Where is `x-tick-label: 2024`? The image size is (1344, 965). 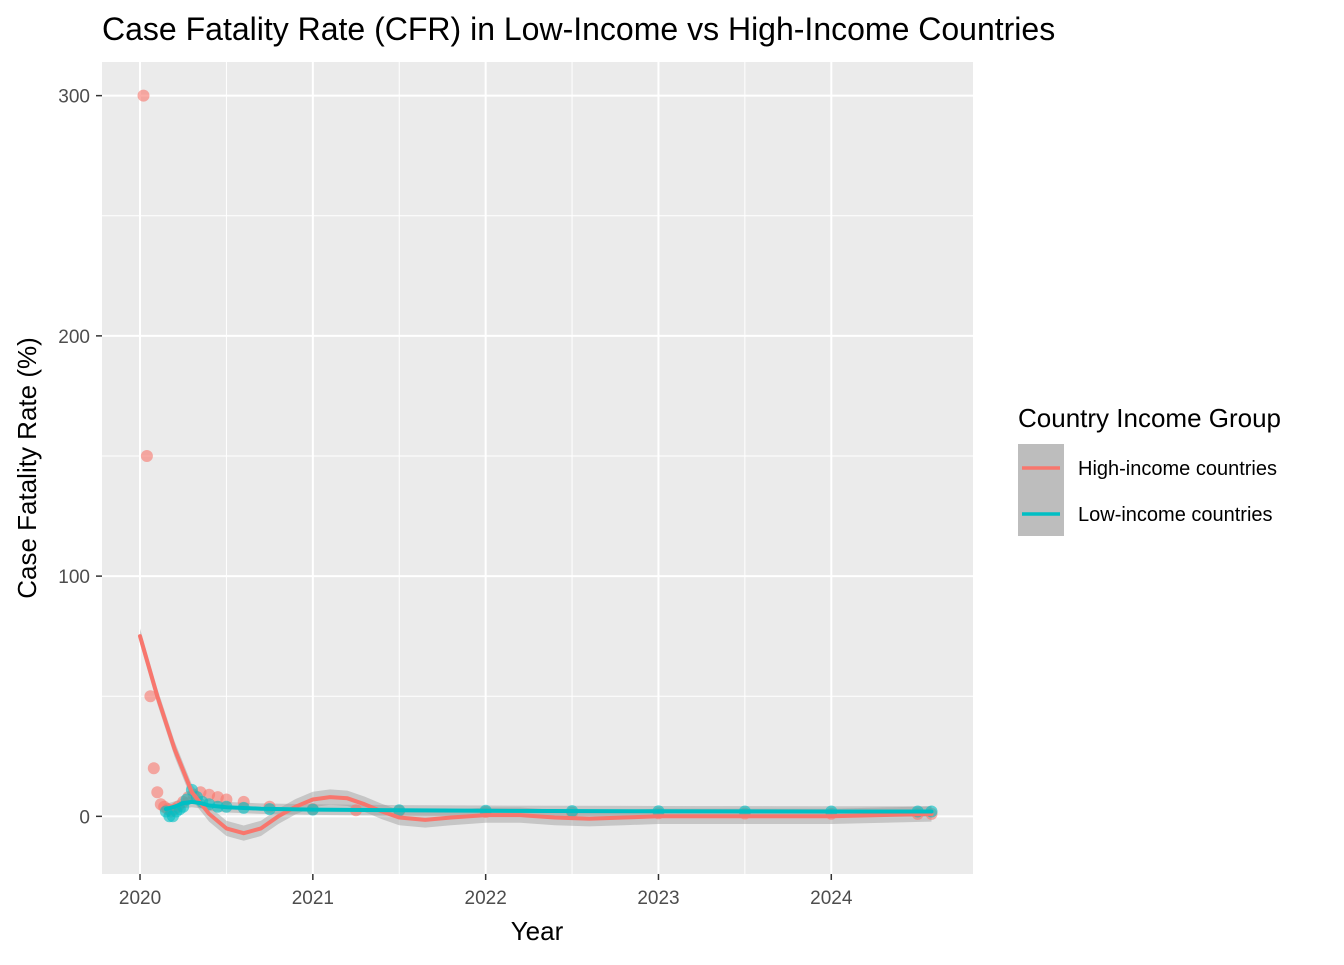 x-tick-label: 2024 is located at coordinates (831, 898).